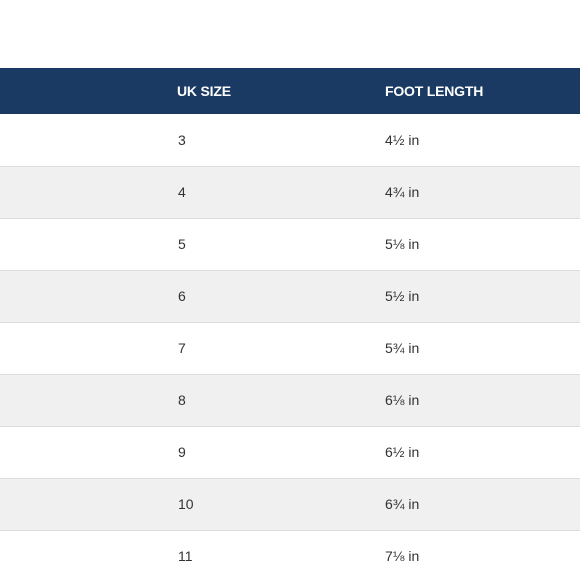  I want to click on foot-length-cell: 5¾ in, so click(402, 348).